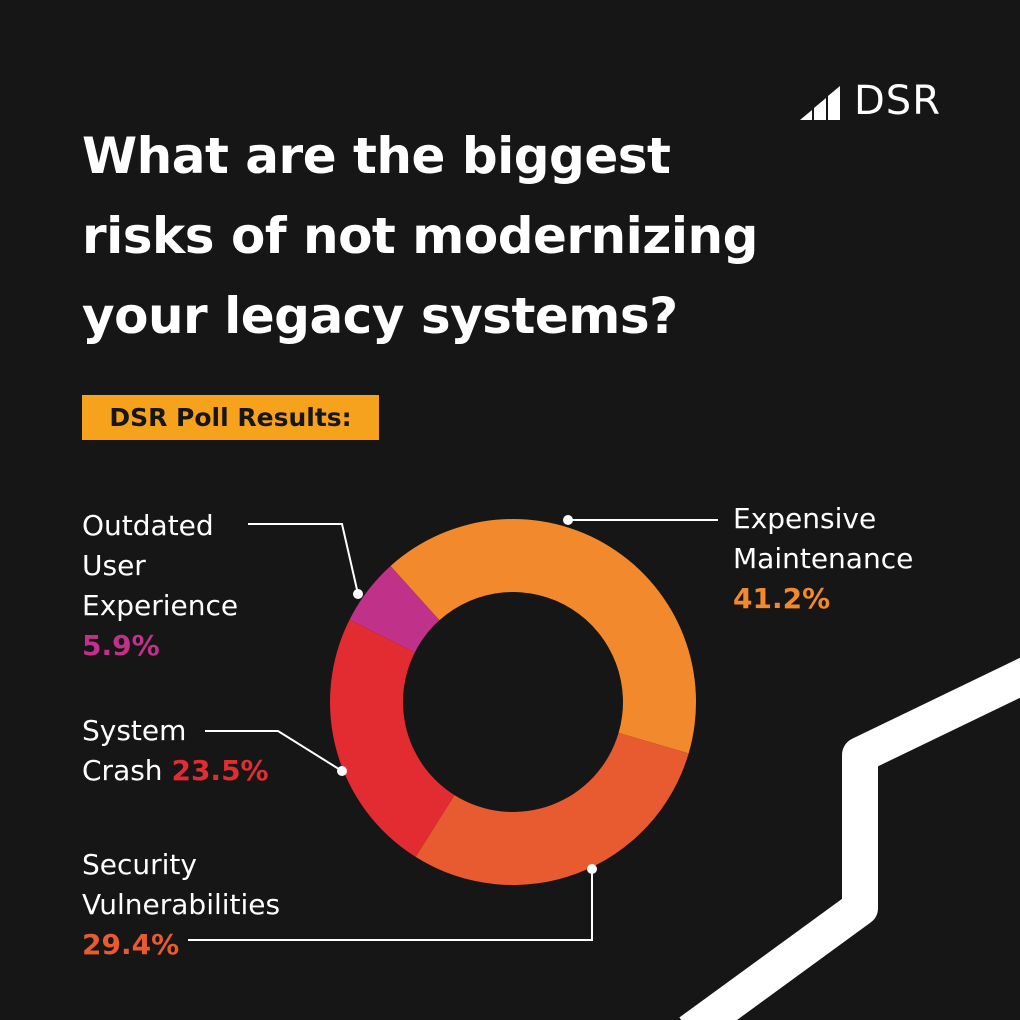 The image size is (1020, 1020). I want to click on label-expensive-maintenance: Expensive Maintenance 41.2%, so click(823, 559).